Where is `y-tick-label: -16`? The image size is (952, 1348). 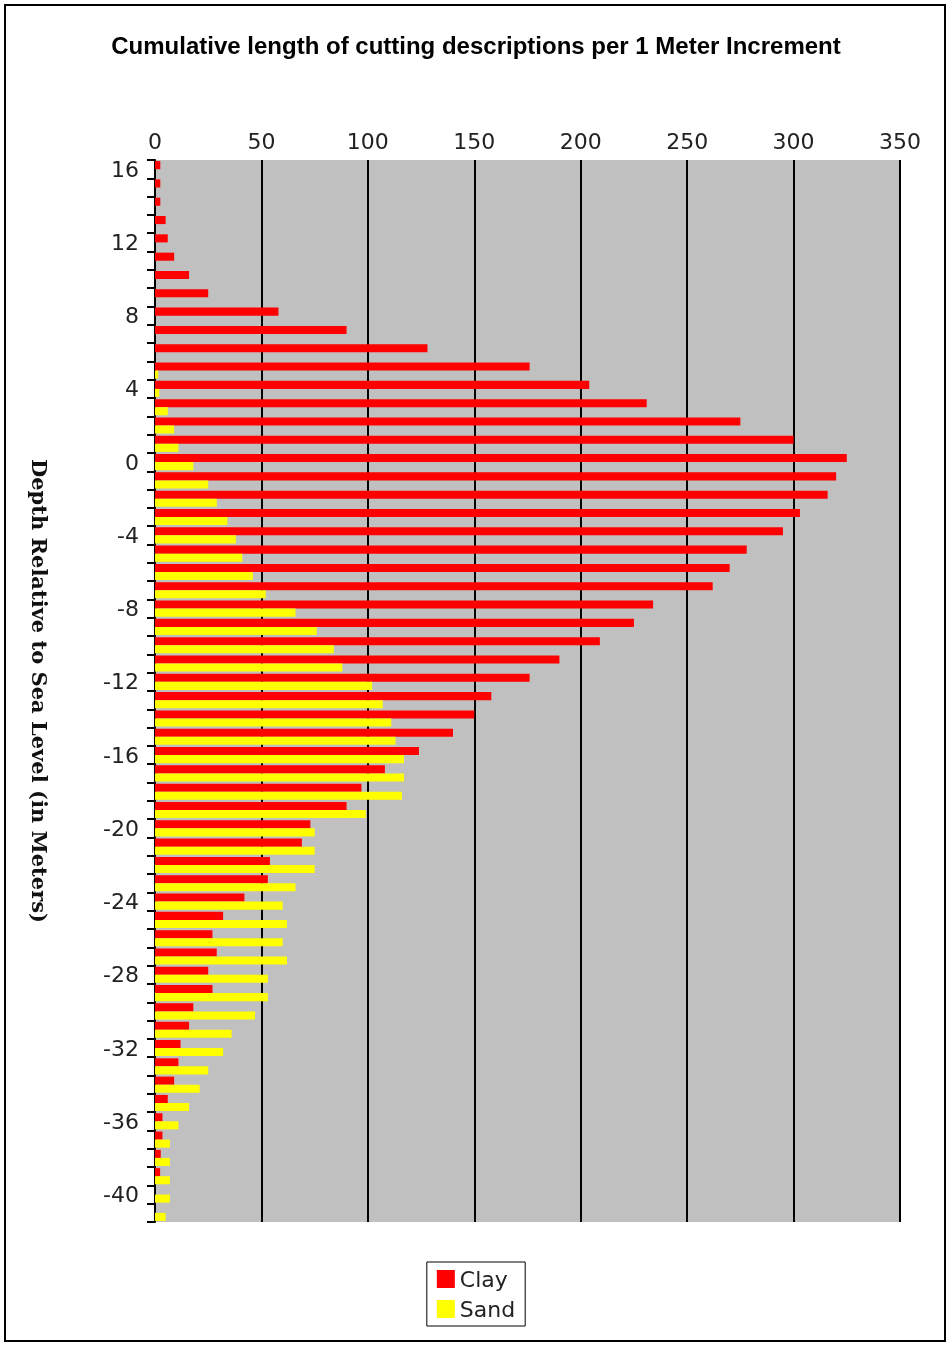
y-tick-label: -16 is located at coordinates (121, 755).